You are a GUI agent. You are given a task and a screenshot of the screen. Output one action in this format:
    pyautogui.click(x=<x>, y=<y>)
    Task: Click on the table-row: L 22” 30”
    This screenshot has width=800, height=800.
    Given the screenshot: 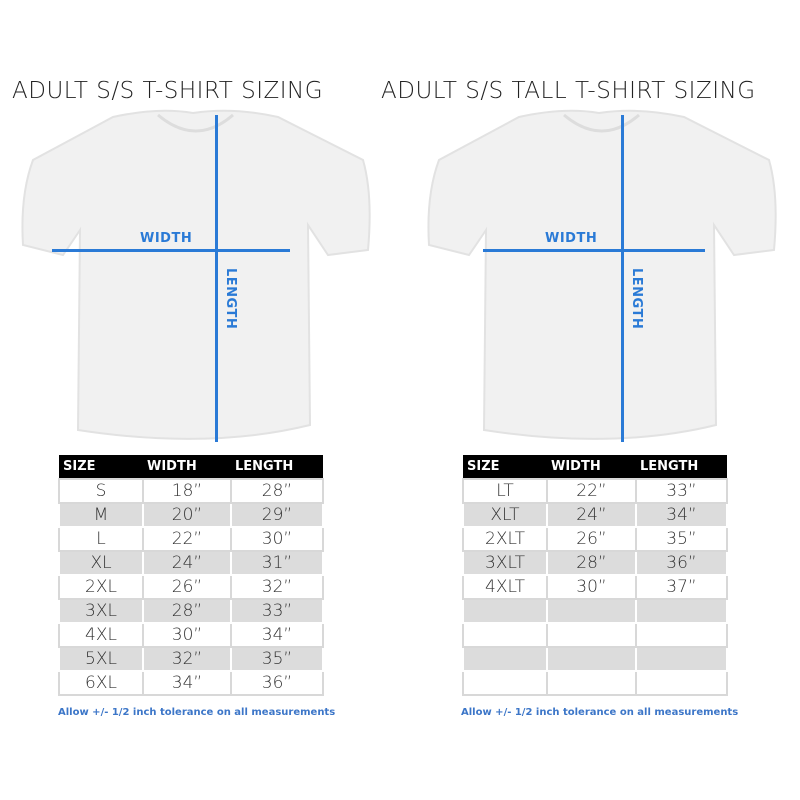 What is the action you would take?
    pyautogui.click(x=191, y=539)
    